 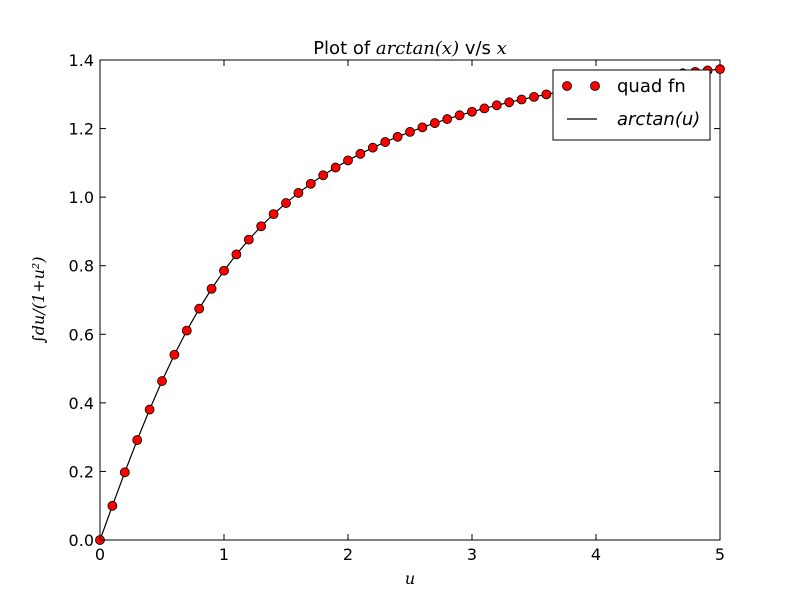 What do you see at coordinates (410, 578) in the screenshot?
I see `x-axis-label: u` at bounding box center [410, 578].